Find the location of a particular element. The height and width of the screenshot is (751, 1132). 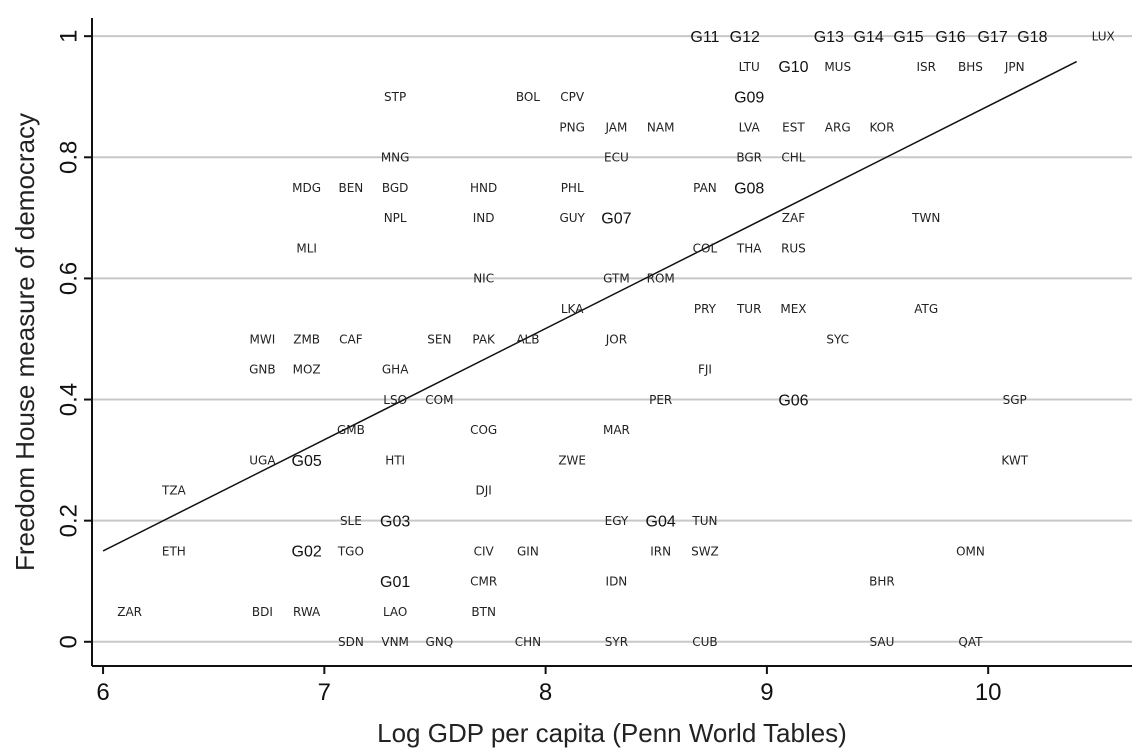

country-point-label: MEX is located at coordinates (793, 309).